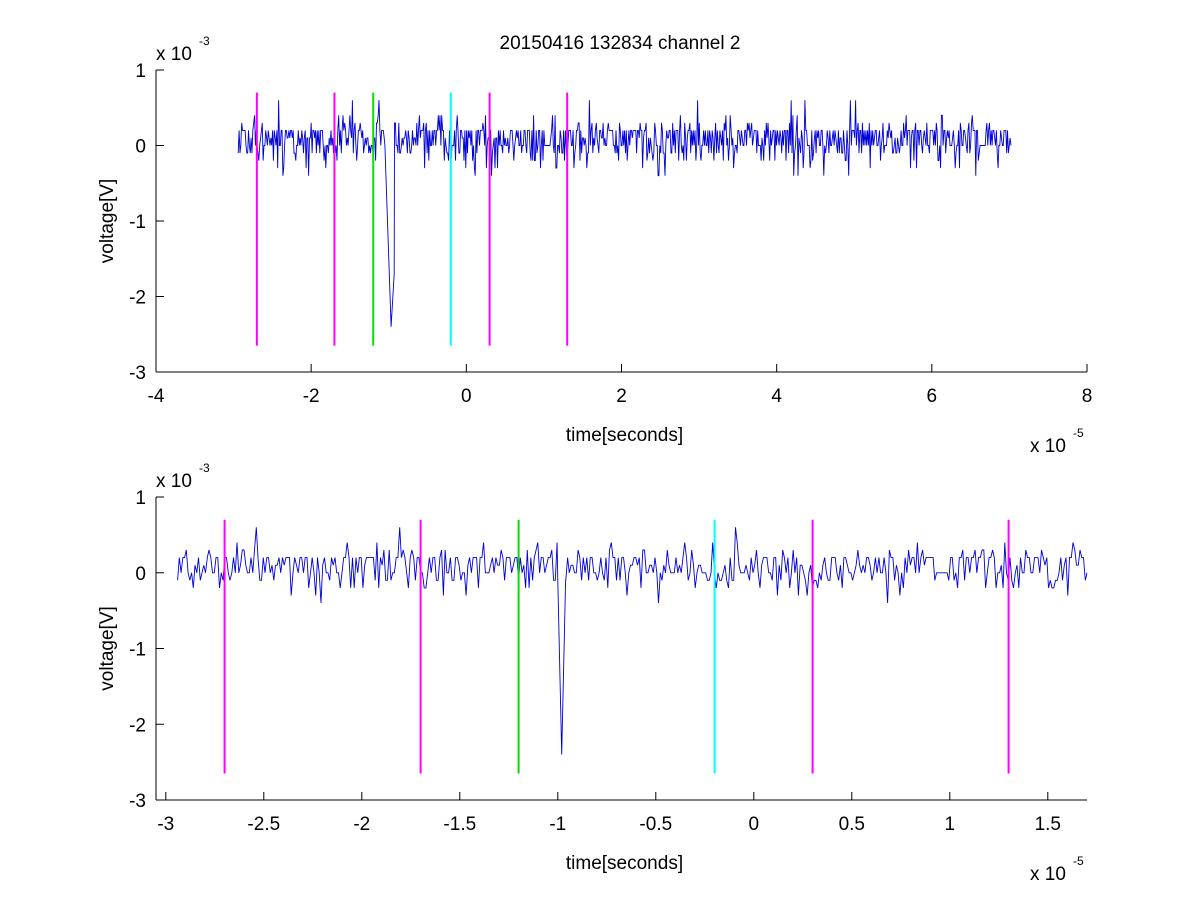  I want to click on x-tick-label: -3, so click(165, 824).